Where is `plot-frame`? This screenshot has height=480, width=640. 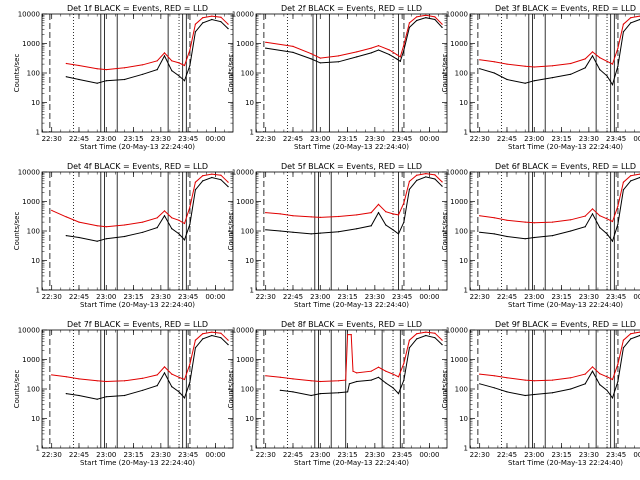
plot-frame is located at coordinates (137, 231).